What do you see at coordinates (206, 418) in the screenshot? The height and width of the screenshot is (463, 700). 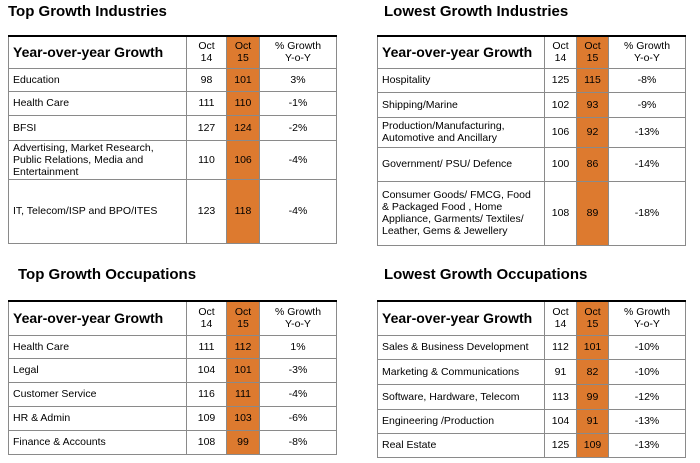 I see `row-oct14: 109` at bounding box center [206, 418].